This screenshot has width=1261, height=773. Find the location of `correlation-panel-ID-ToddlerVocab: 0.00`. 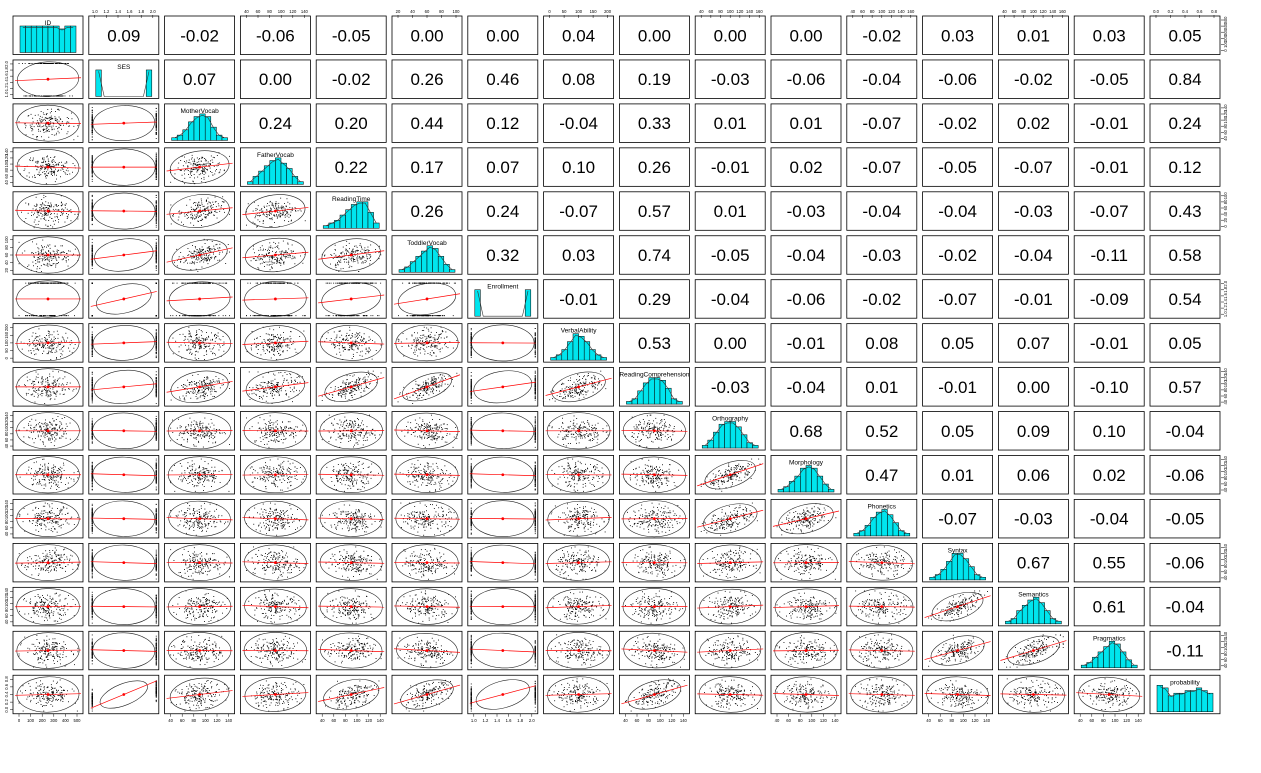

correlation-panel-ID-ToddlerVocab: 0.00 is located at coordinates (427, 35).